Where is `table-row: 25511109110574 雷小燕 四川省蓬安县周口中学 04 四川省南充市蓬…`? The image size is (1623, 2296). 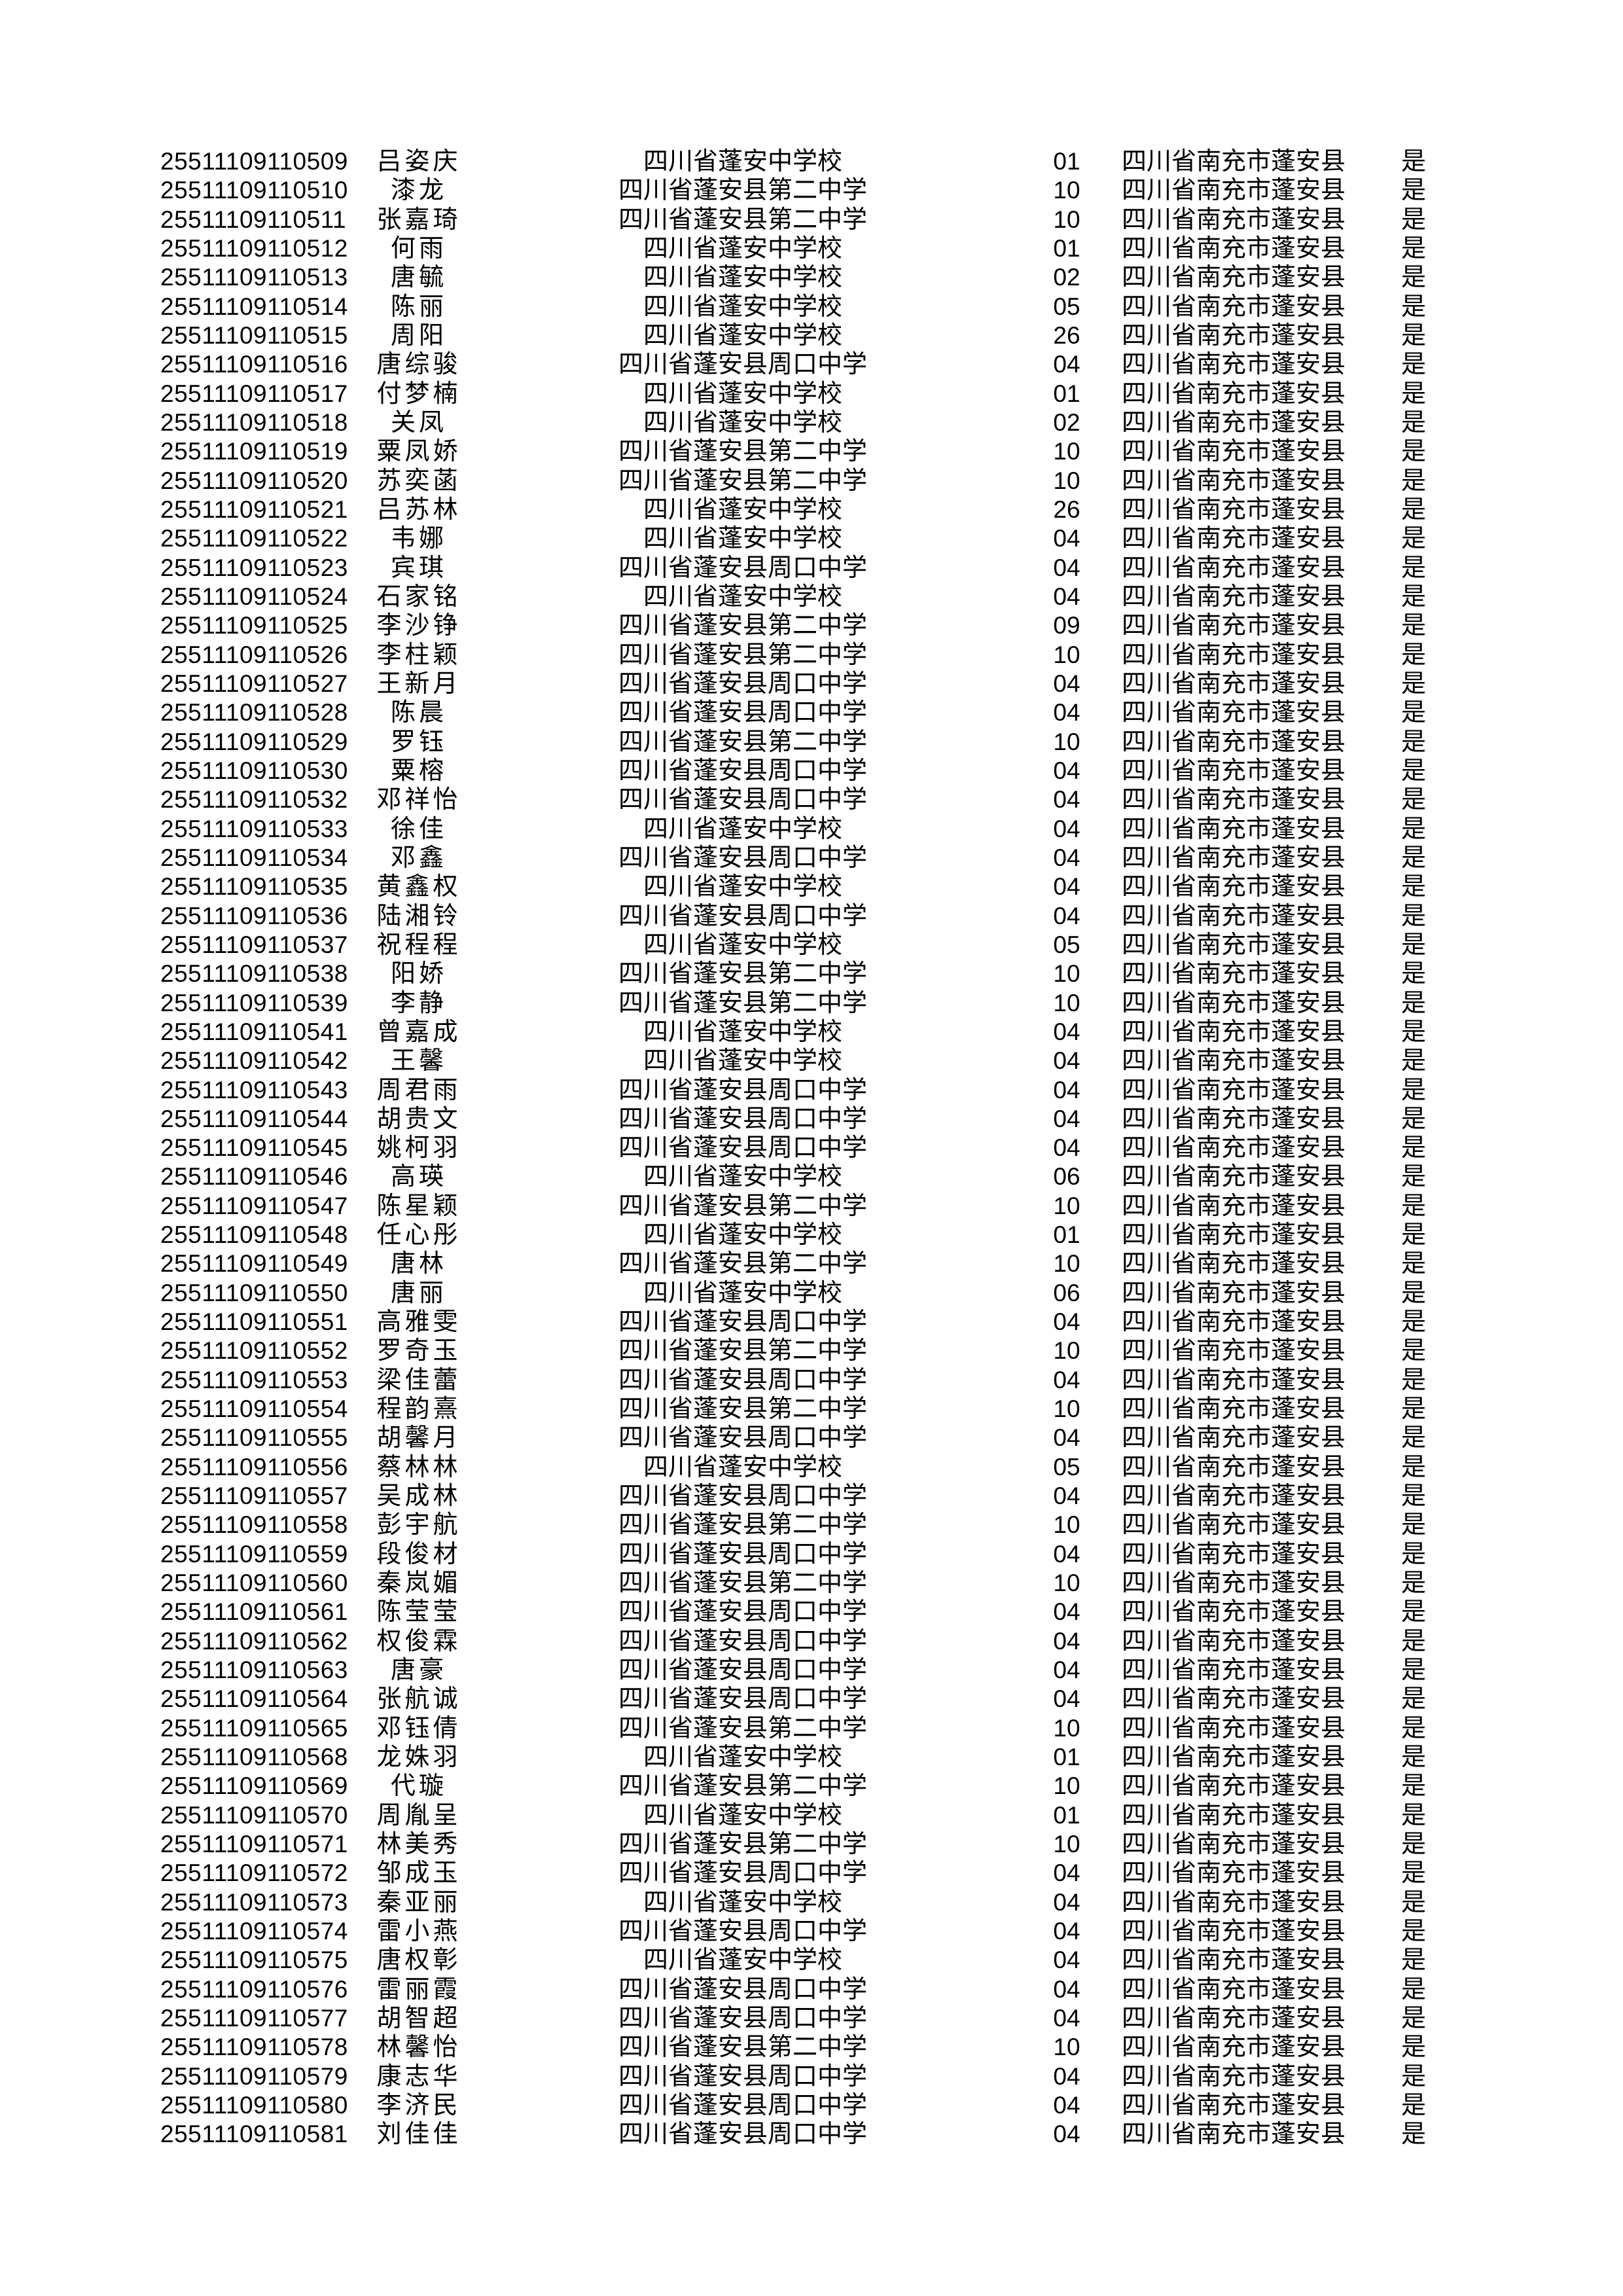
table-row: 25511109110574 雷小燕 四川省蓬安县周口中学 04 四川省南充市蓬… is located at coordinates (811, 1931).